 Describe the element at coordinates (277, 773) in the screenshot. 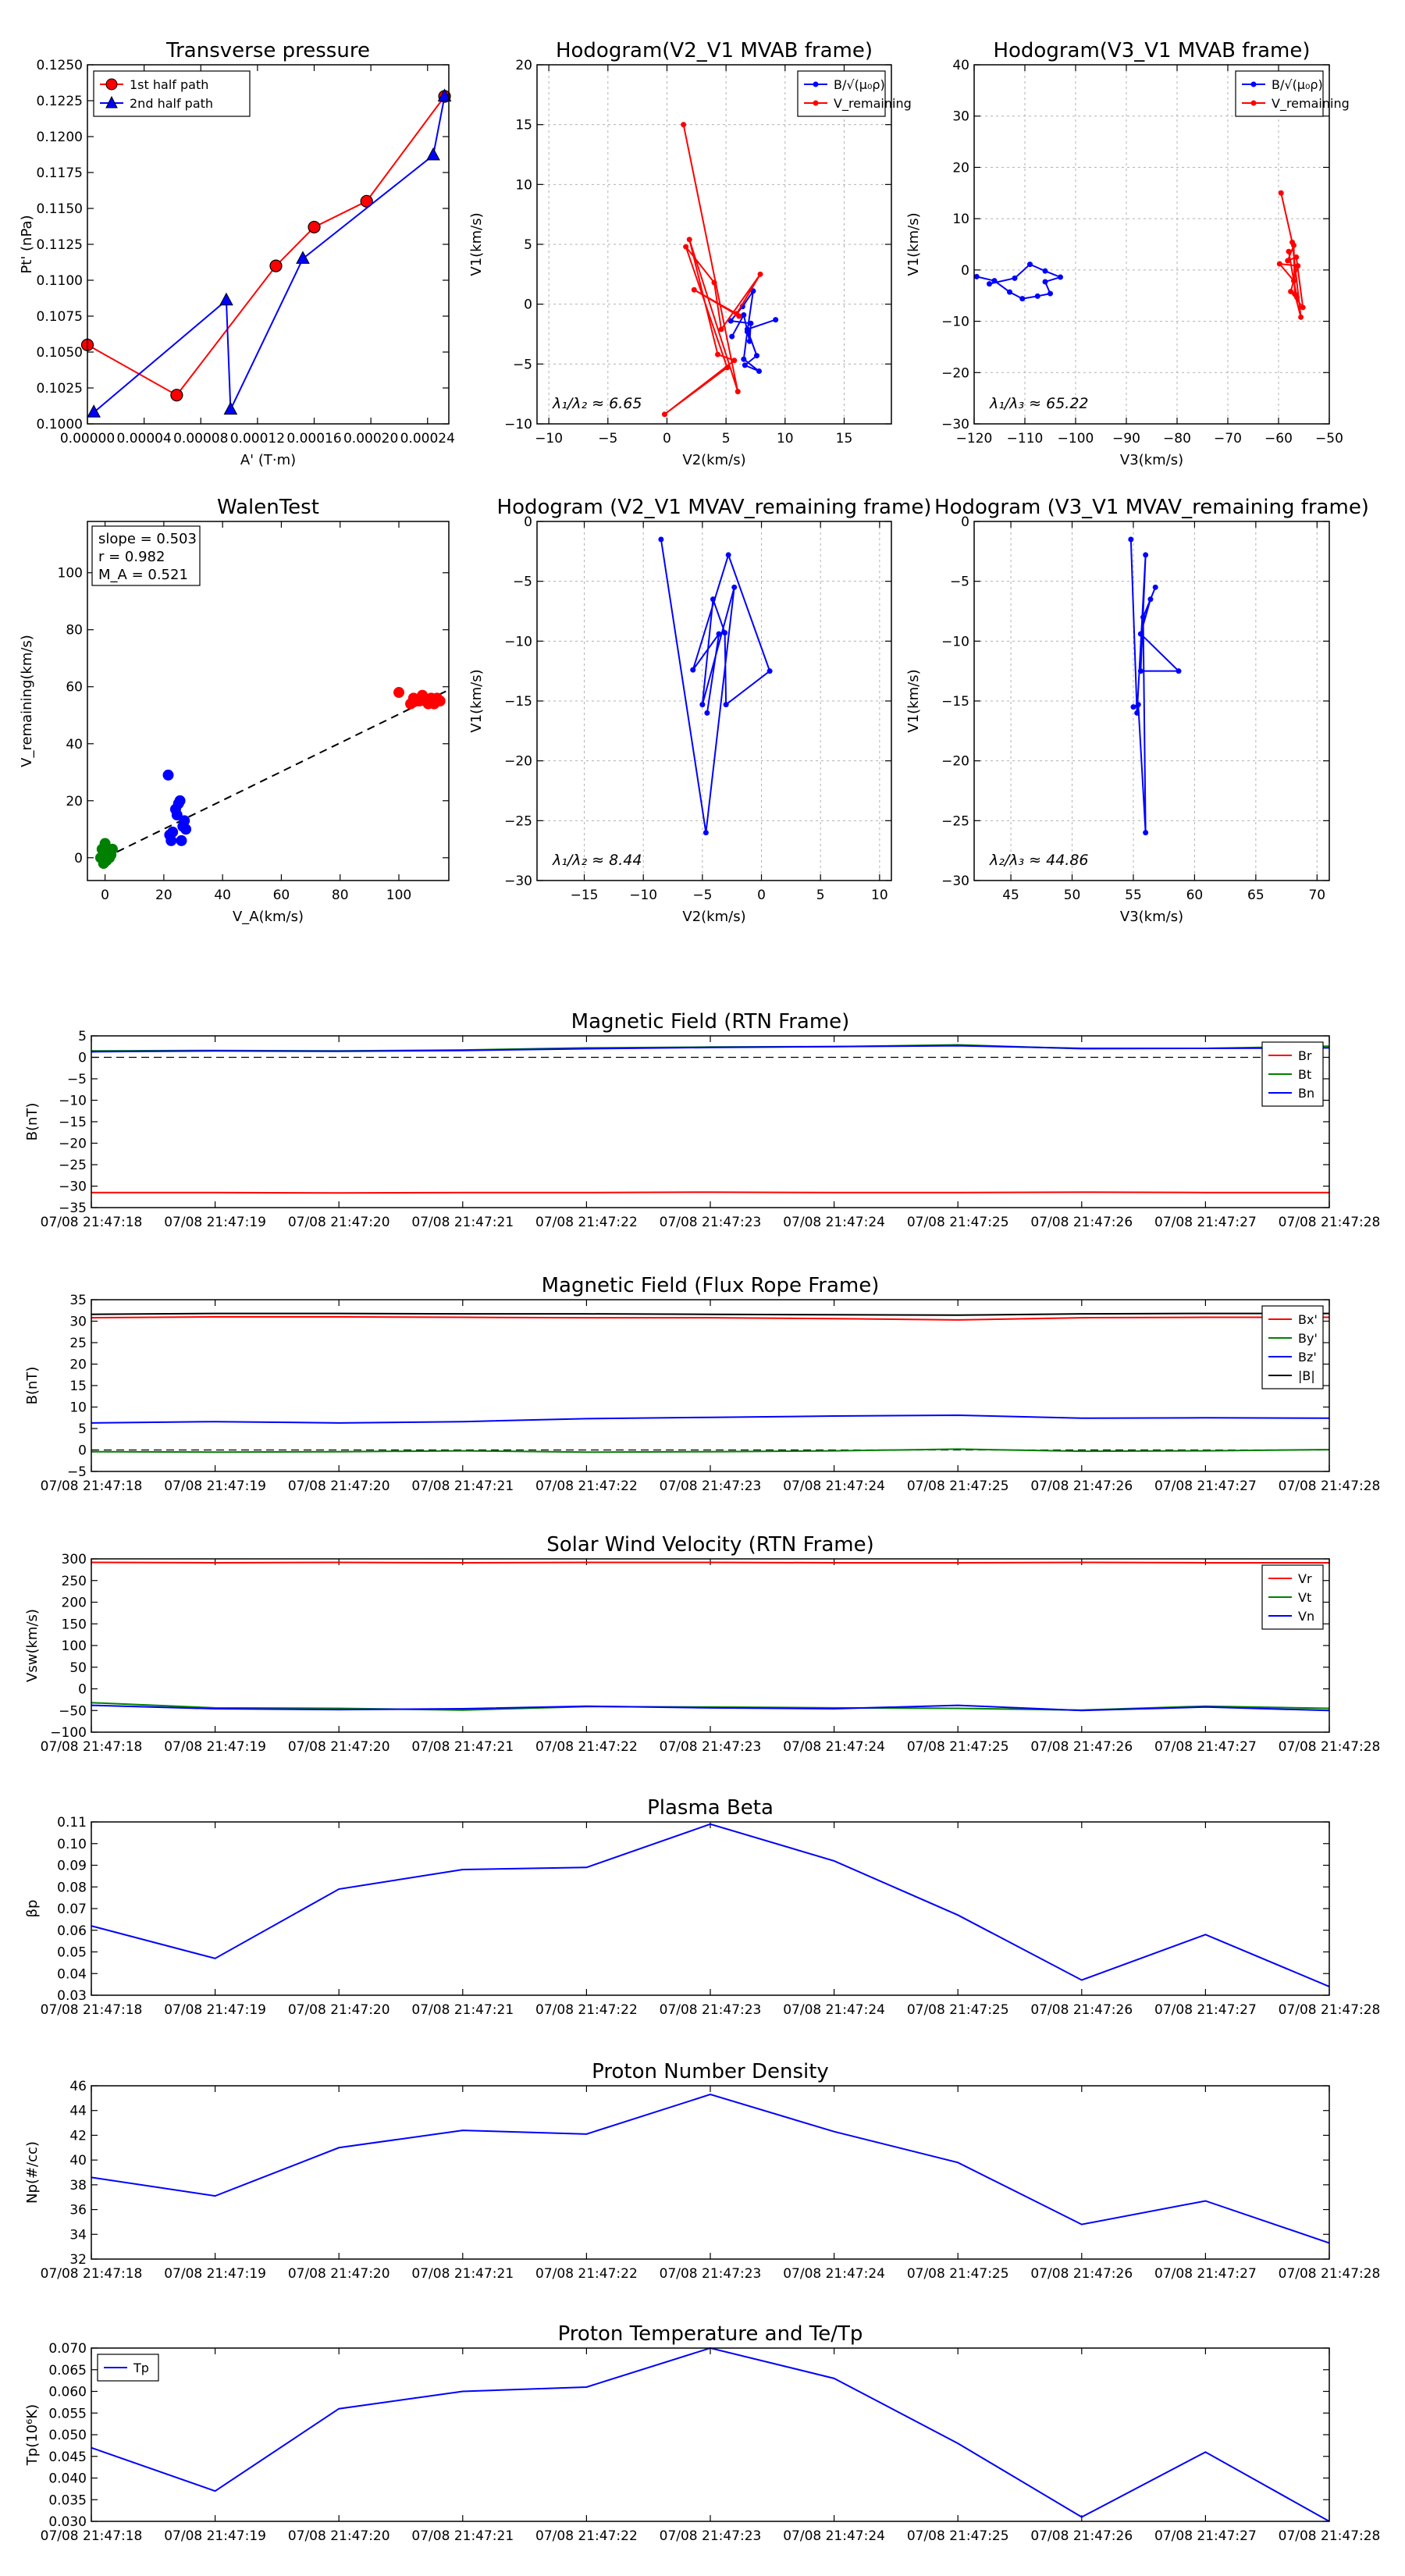

I see `fit-line` at that location.